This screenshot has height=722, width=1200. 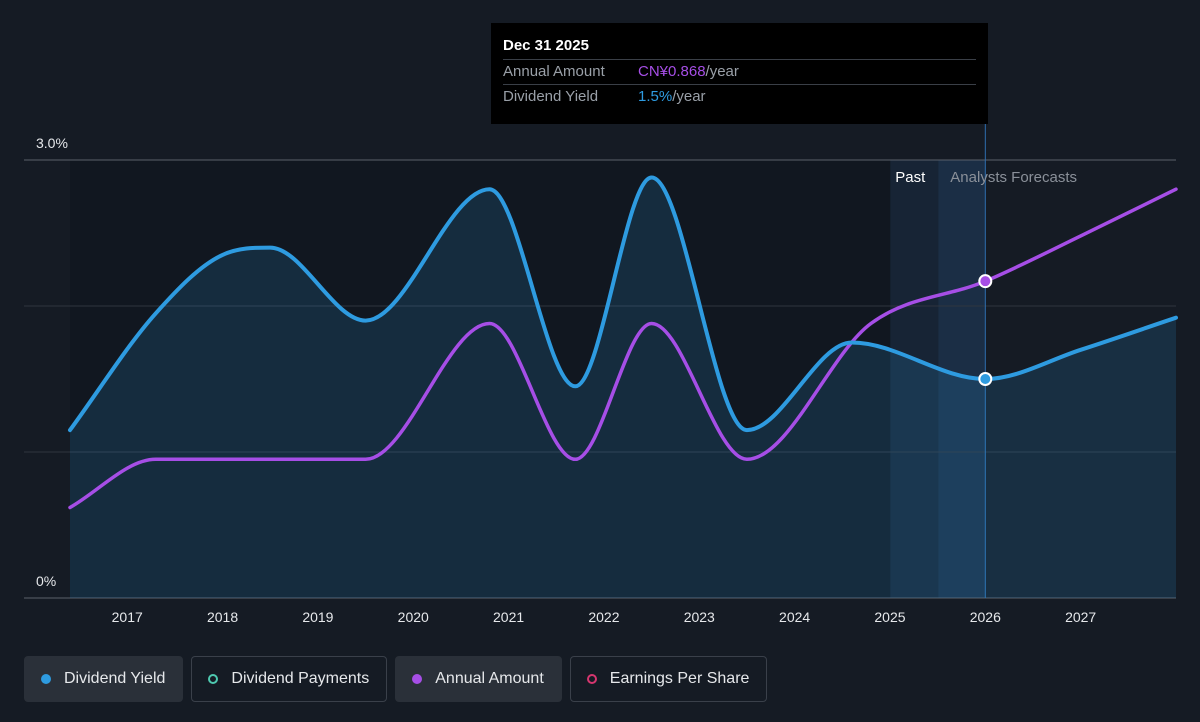 What do you see at coordinates (317, 617) in the screenshot?
I see `x-tick-label: 2019` at bounding box center [317, 617].